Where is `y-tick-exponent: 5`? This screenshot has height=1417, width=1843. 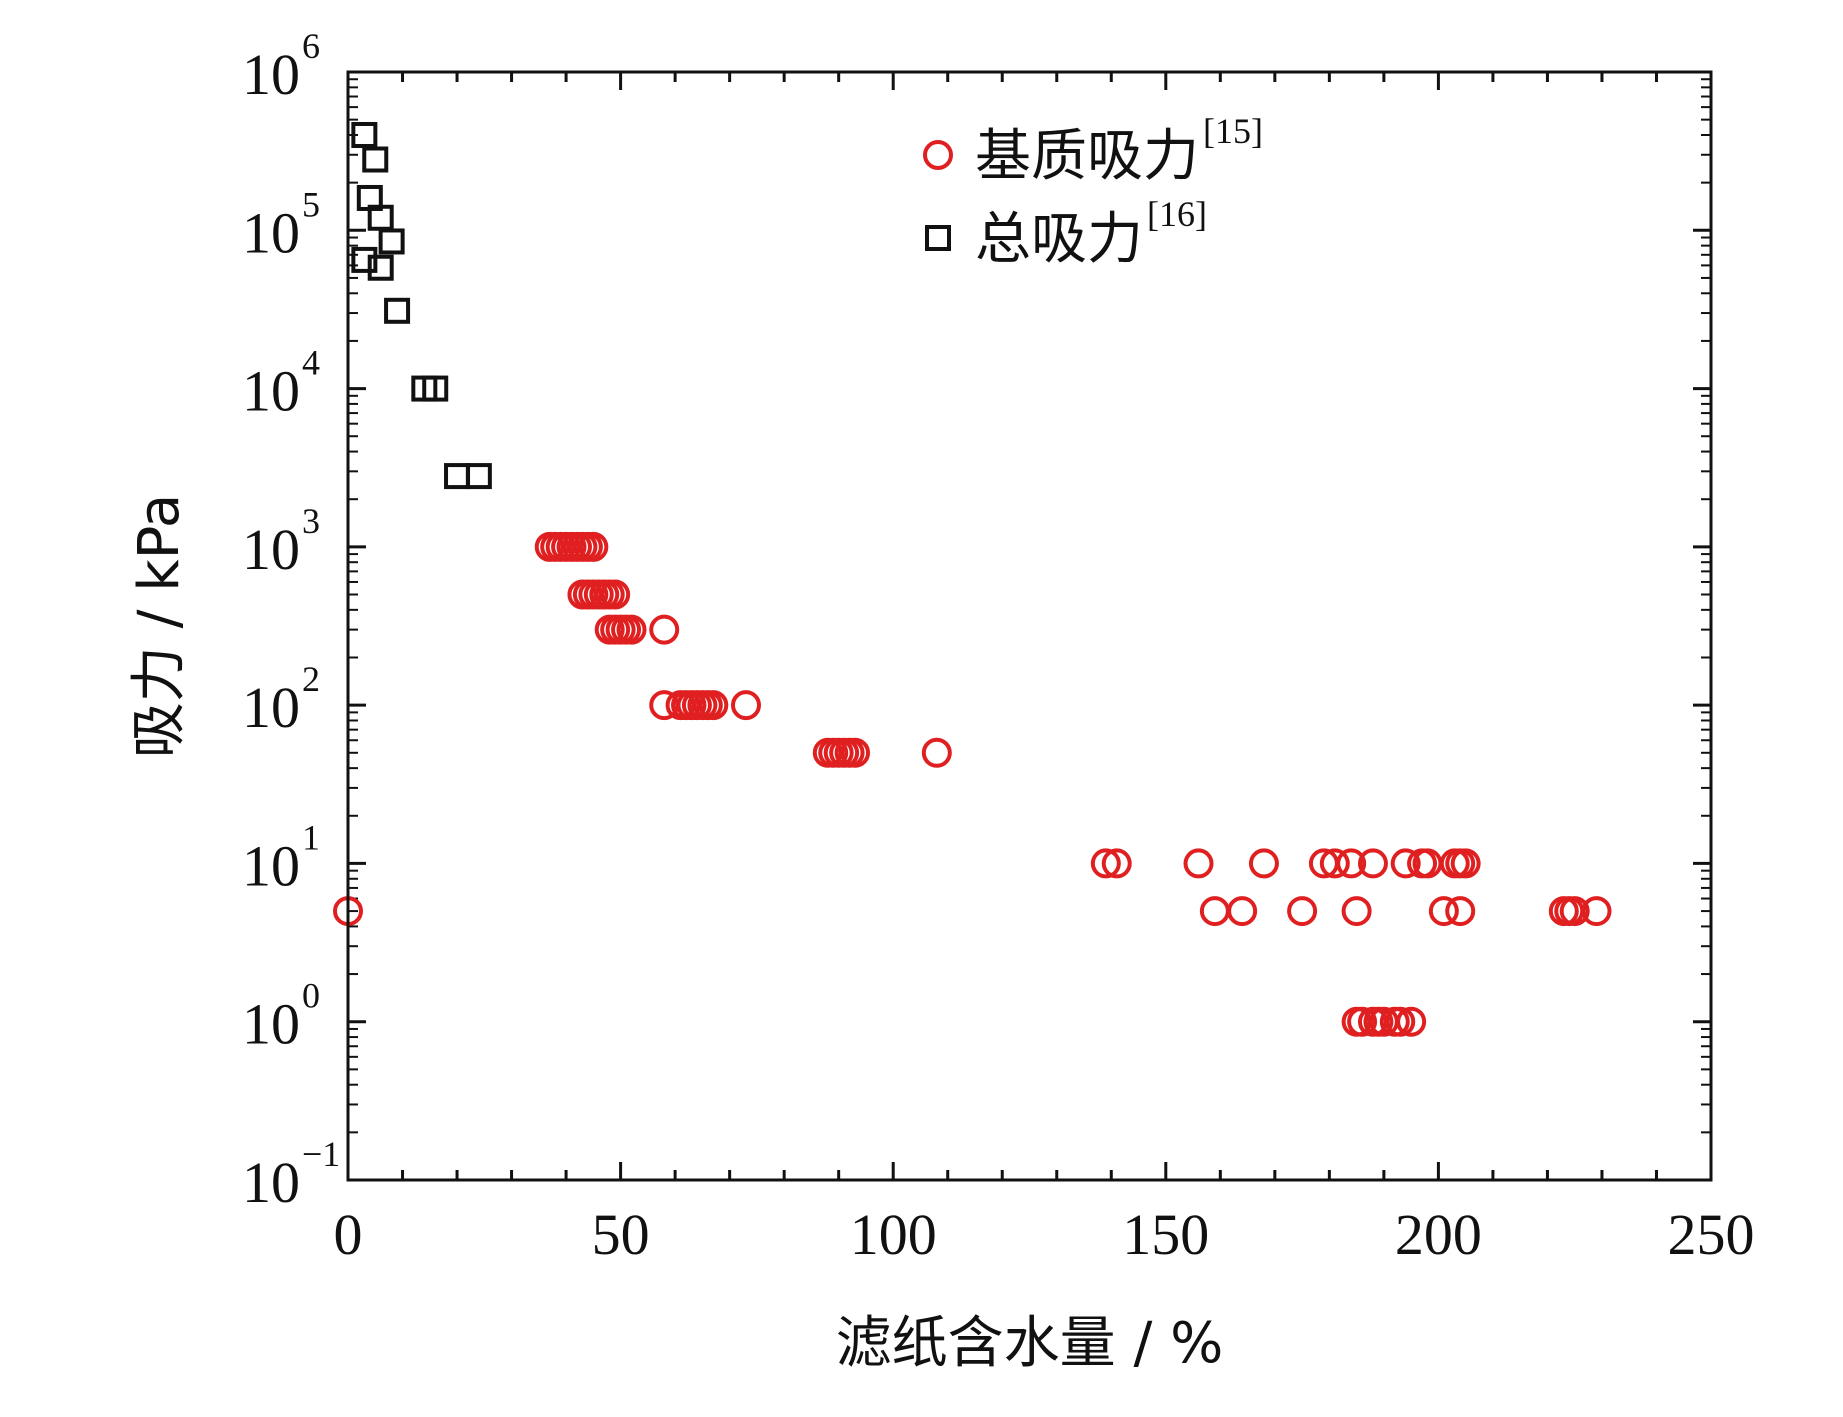 y-tick-exponent: 5 is located at coordinates (311, 204).